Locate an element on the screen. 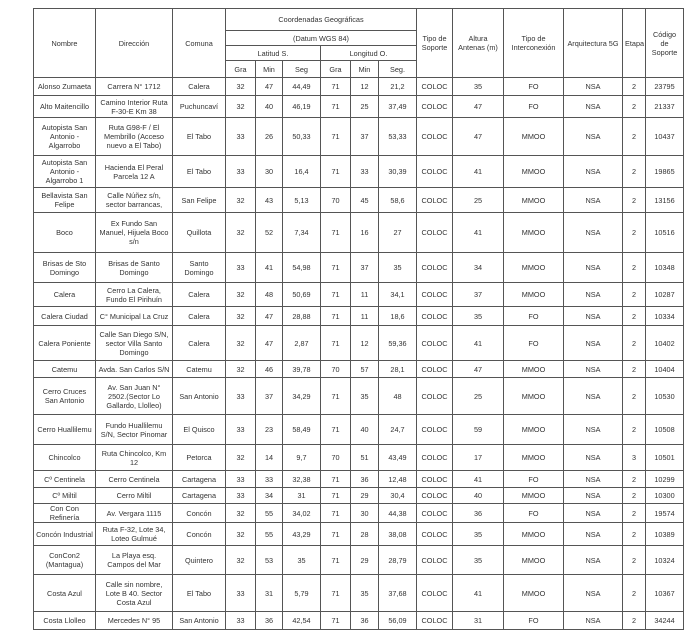 The width and height of the screenshot is (698, 640). cell-codigo: 19574 is located at coordinates (664, 513).